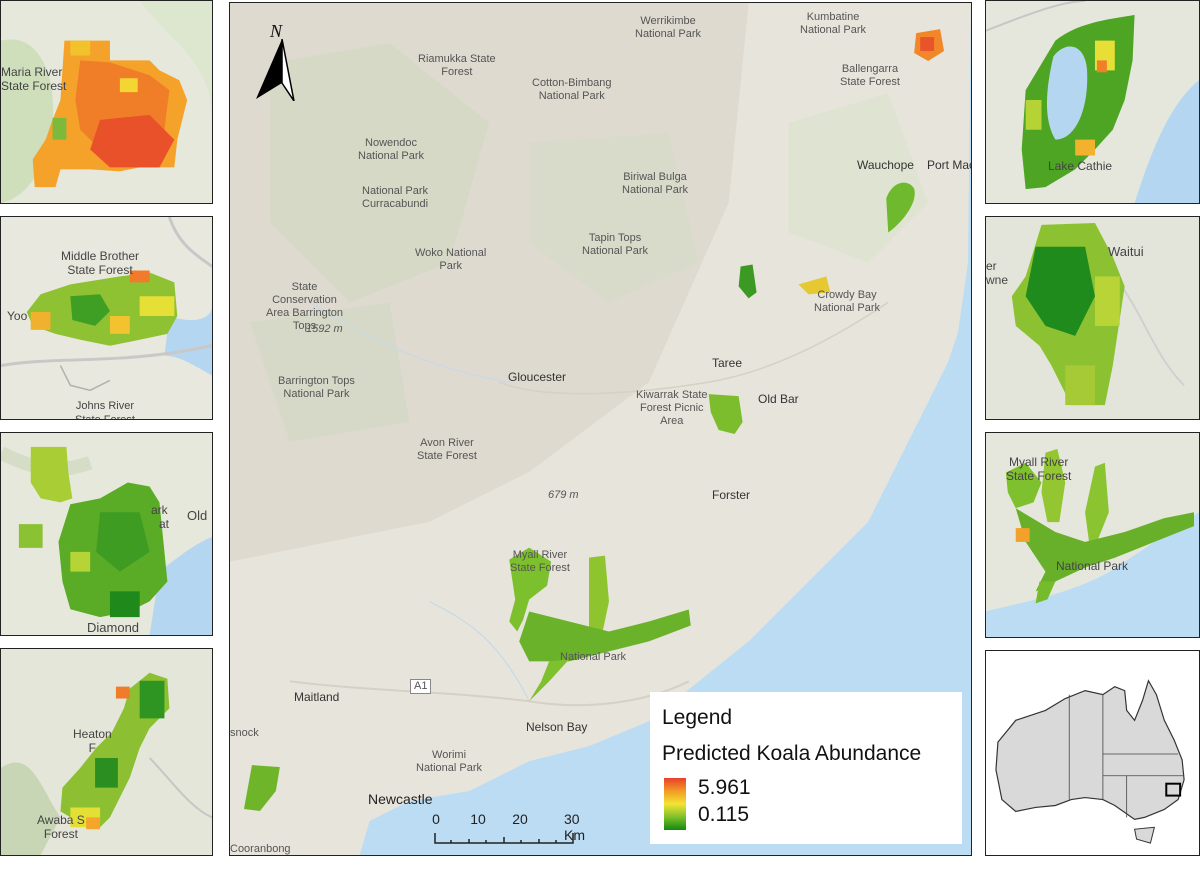  Describe the element at coordinates (572, 89) in the screenshot. I see `place-label: Cotton-Bimbang National Park` at that location.